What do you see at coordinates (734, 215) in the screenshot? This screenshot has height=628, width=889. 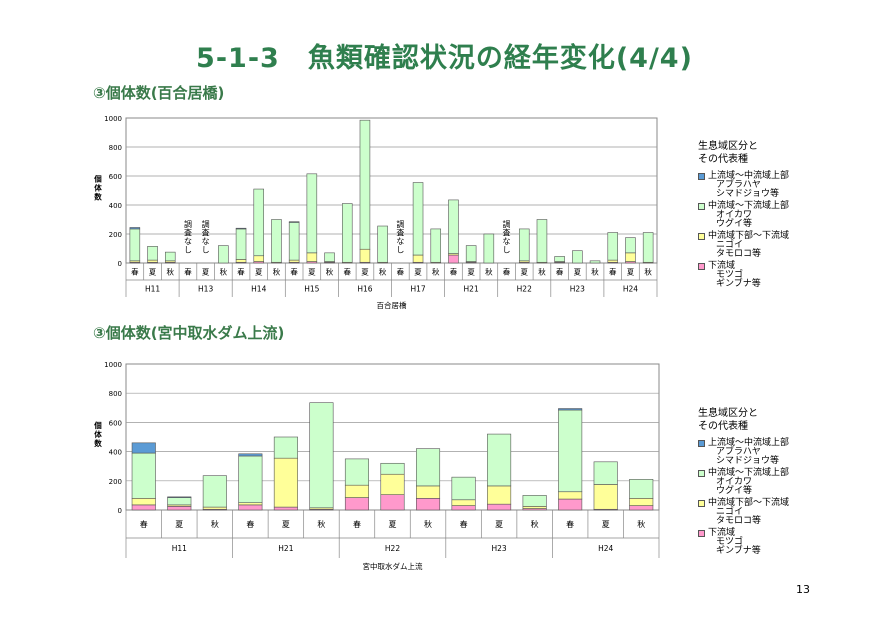 I see `legend-species: オイカワ` at bounding box center [734, 215].